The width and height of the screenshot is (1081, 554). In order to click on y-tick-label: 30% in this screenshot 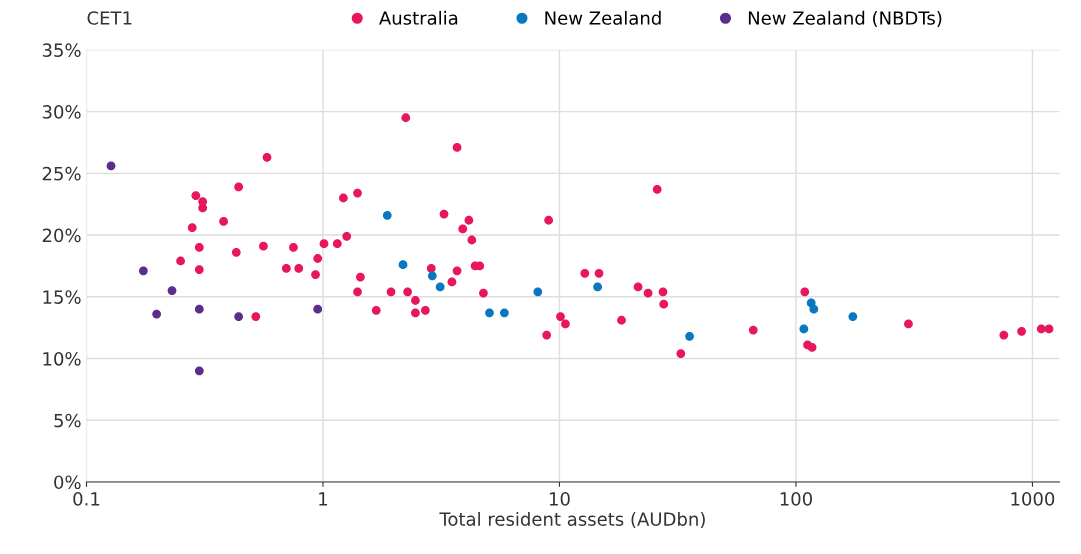, I will do `click(61, 112)`.